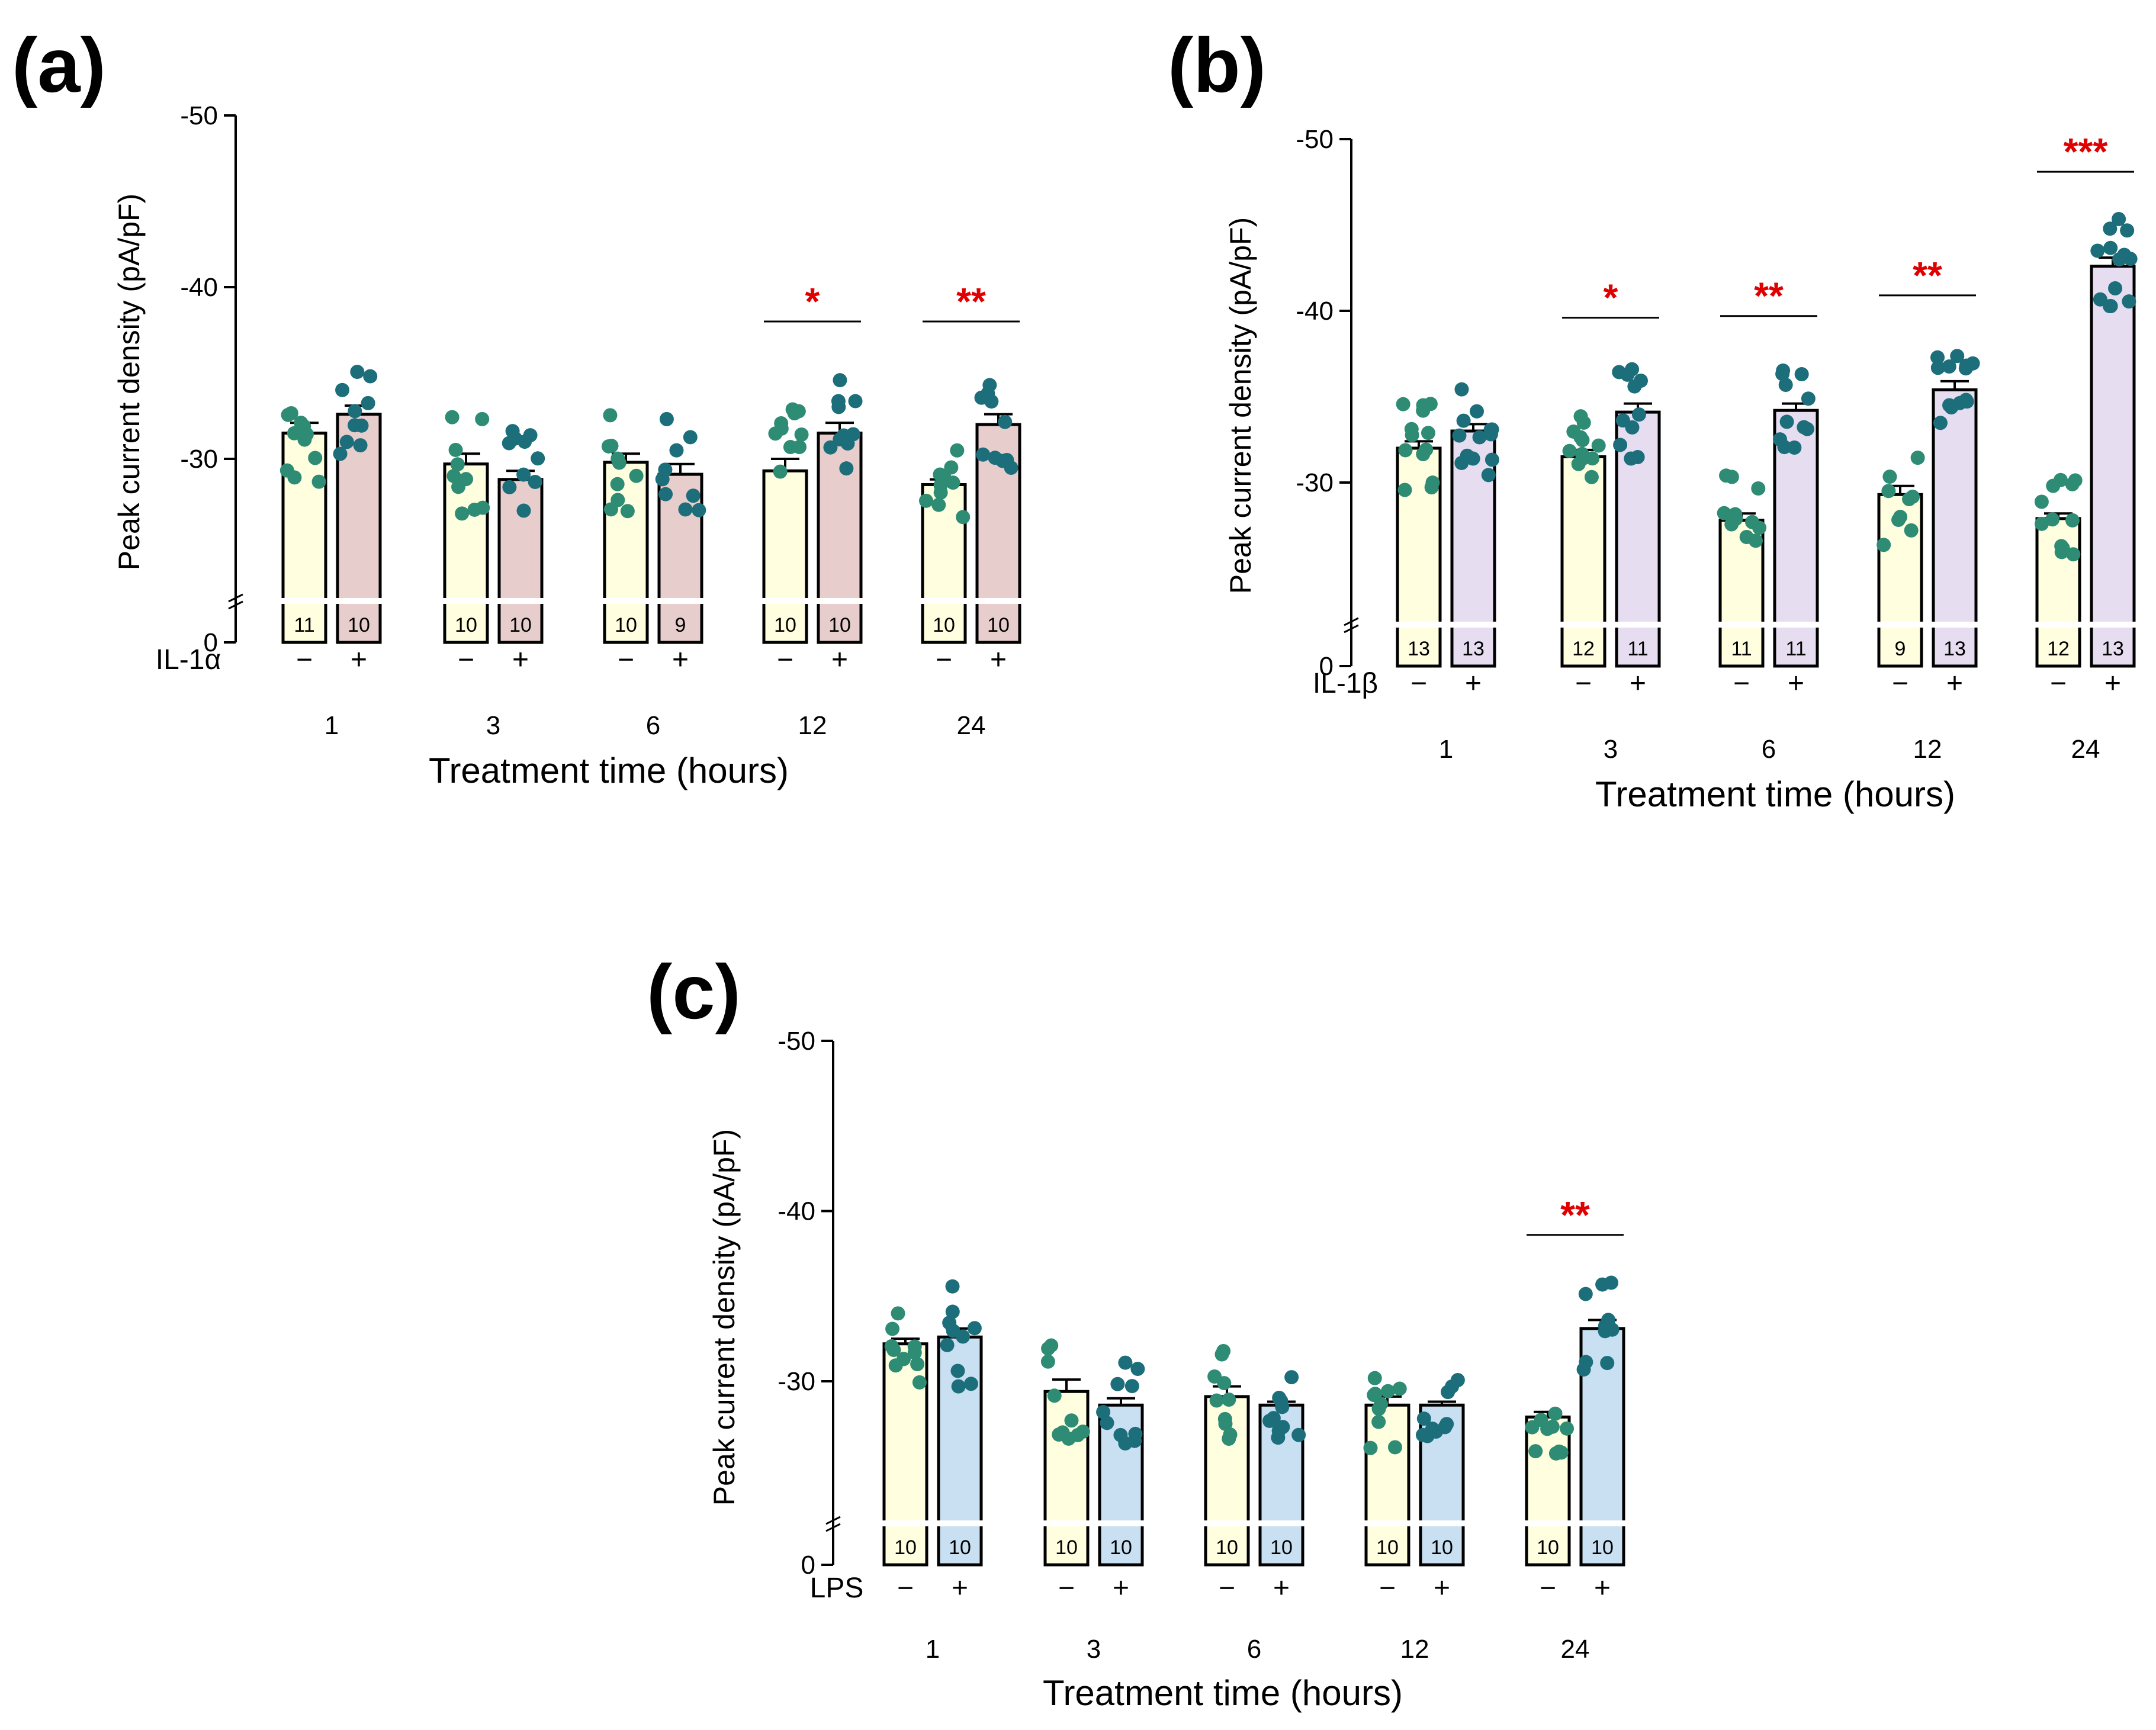 The width and height of the screenshot is (2156, 1730). I want to click on treatment-label: LPS, so click(837, 1588).